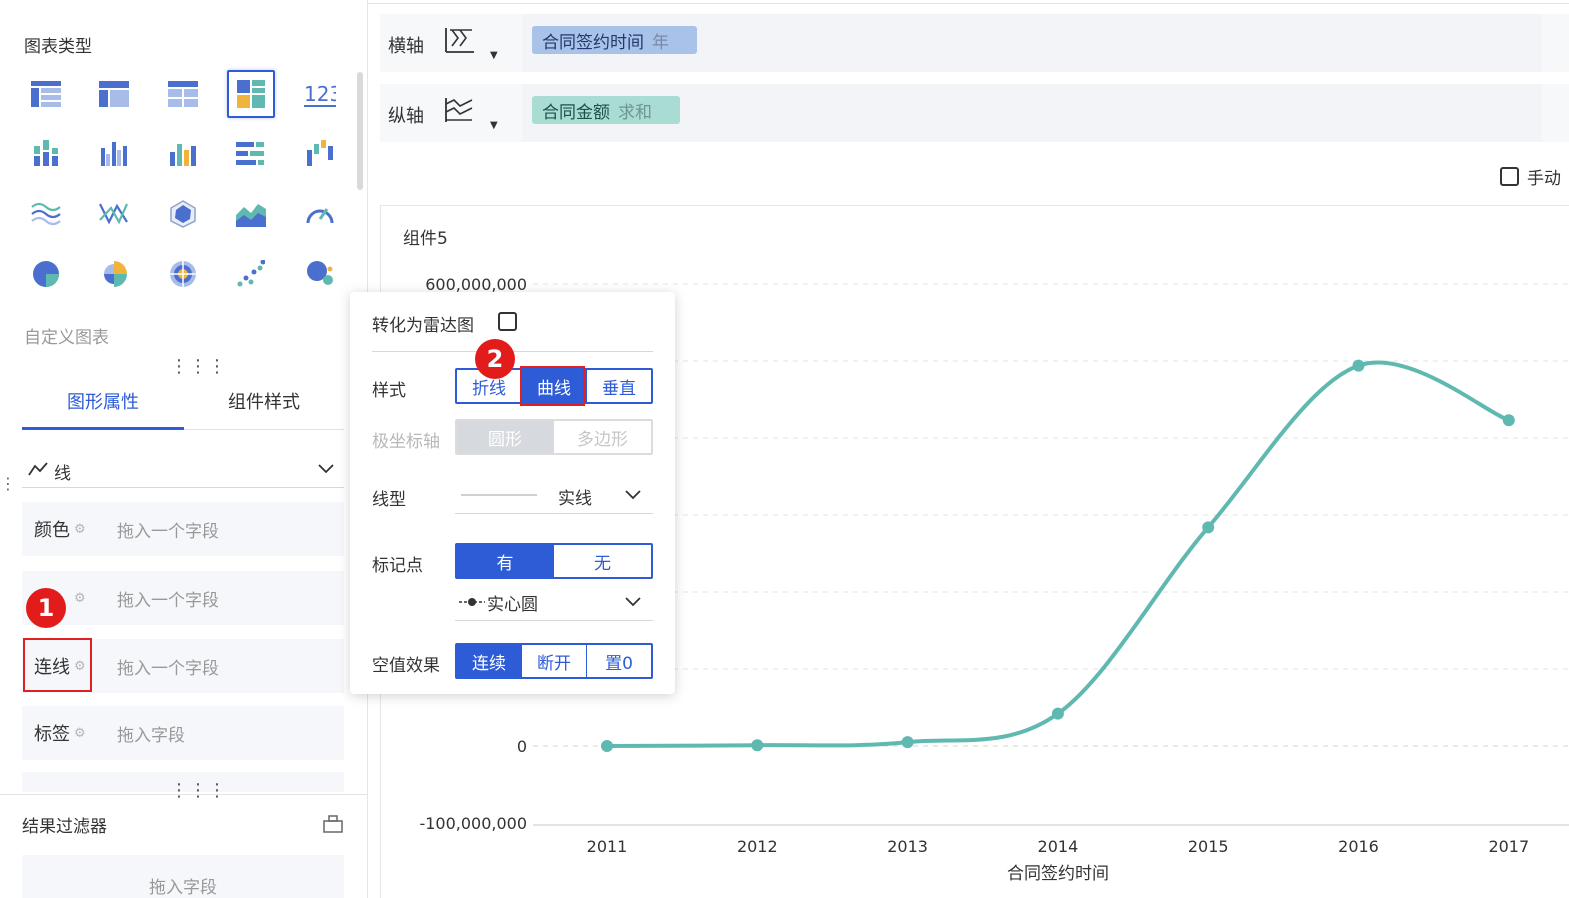 This screenshot has width=1569, height=898. I want to click on y-tick-label: 0, so click(522, 746).